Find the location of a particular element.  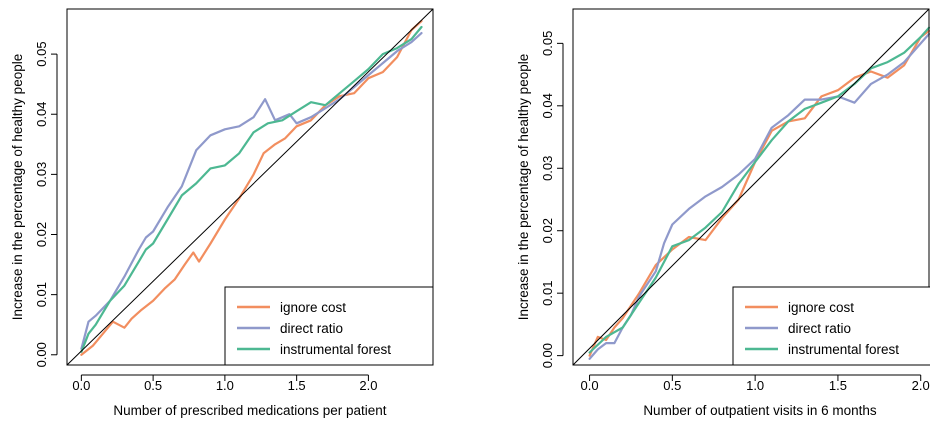

right-legend-box is located at coordinates (831, 326).